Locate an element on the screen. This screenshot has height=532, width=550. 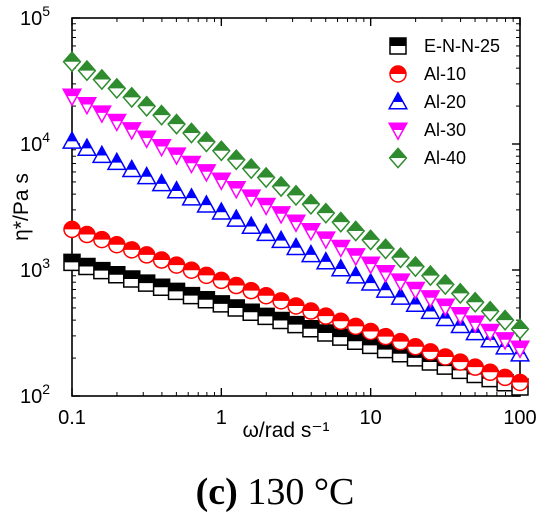
legend-label: E-N-N-25 is located at coordinates (462, 46).